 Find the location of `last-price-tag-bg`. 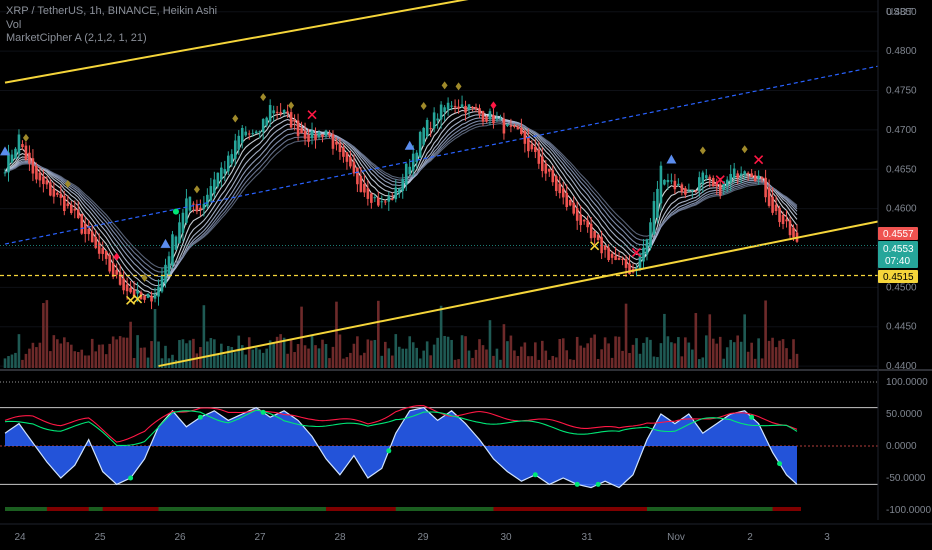

last-price-tag-bg is located at coordinates (898, 254).